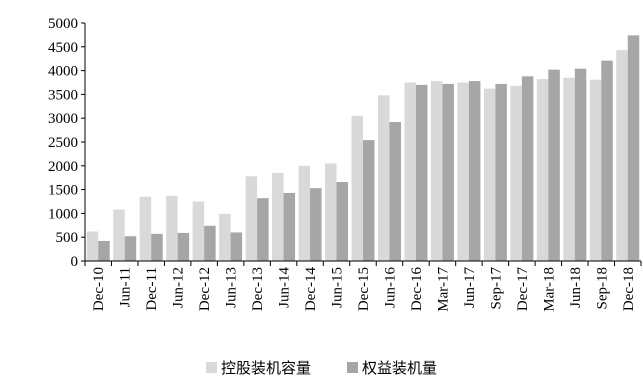 This screenshot has width=643, height=383. What do you see at coordinates (232, 287) in the screenshot?
I see `x-tick-label: Jun-13` at bounding box center [232, 287].